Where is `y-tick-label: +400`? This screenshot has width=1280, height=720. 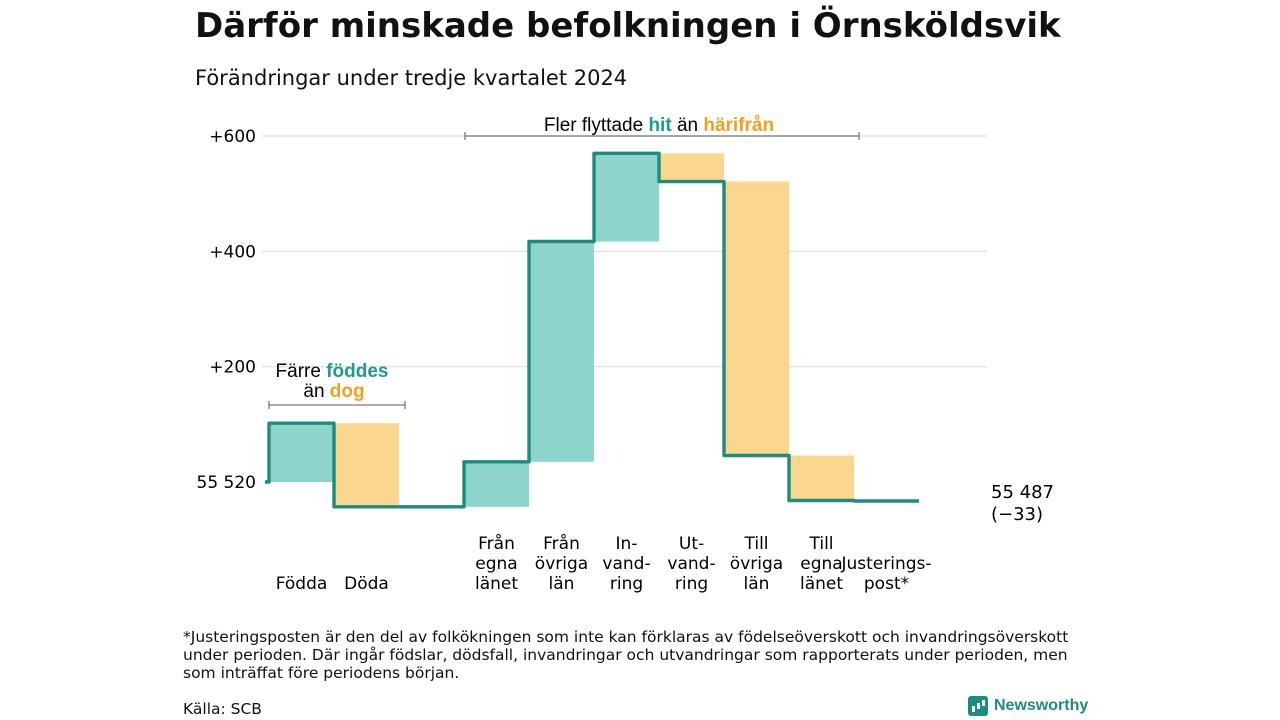 y-tick-label: +400 is located at coordinates (232, 252).